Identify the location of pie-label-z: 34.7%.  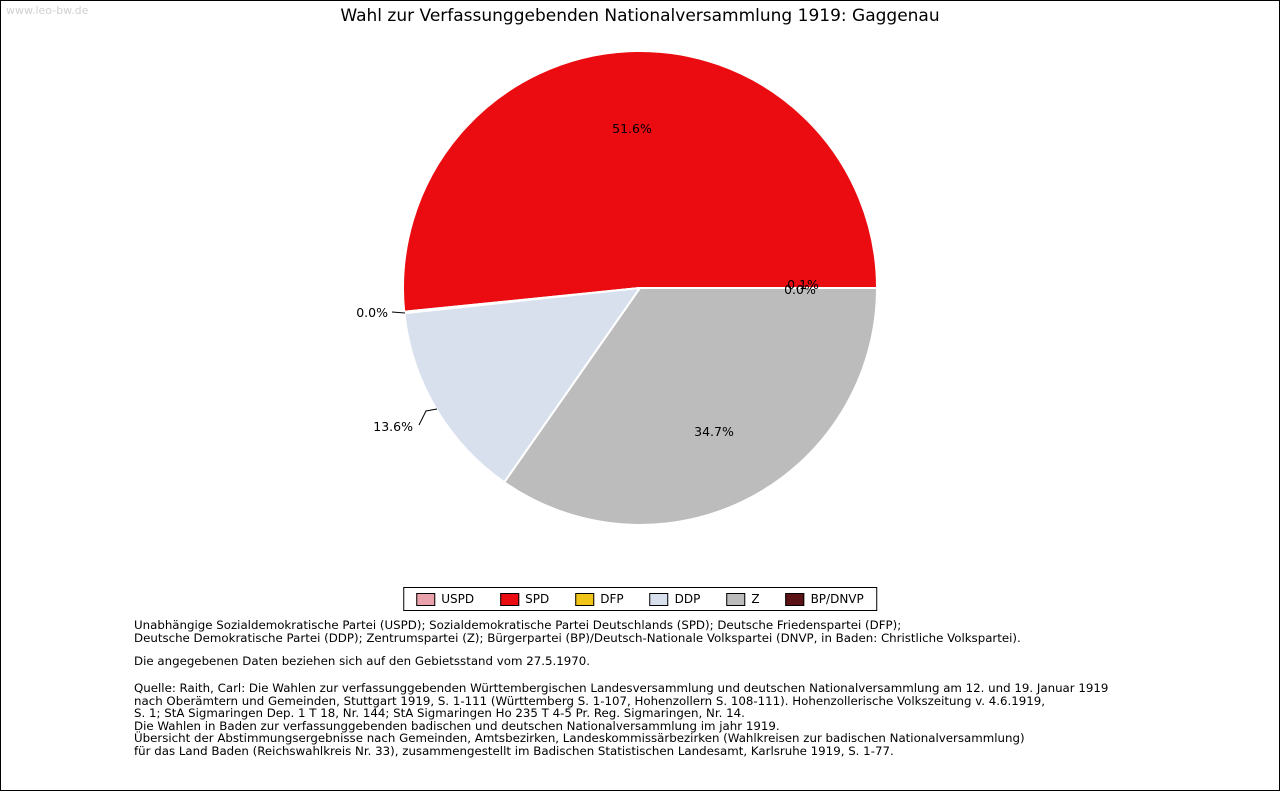
(714, 431).